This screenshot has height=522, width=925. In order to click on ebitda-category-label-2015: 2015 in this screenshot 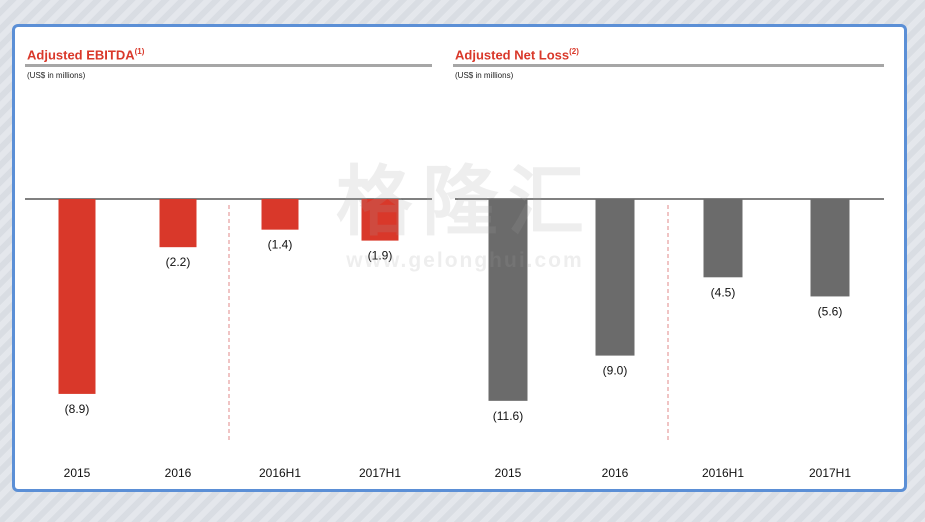, I will do `click(77, 473)`.